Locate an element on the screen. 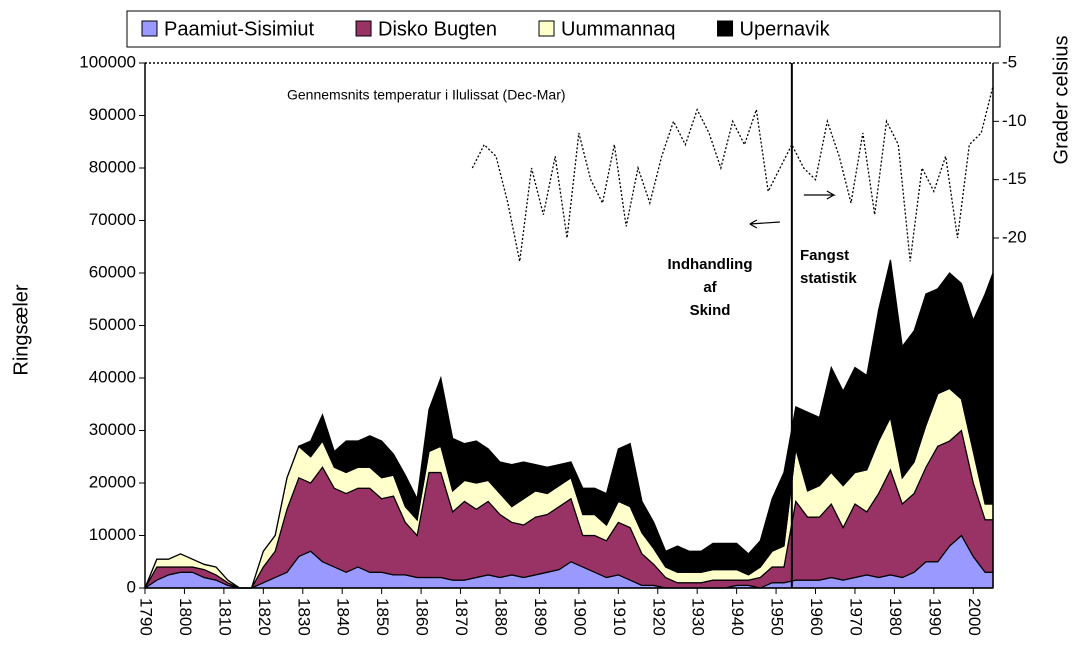  y-tick-label: 90000 is located at coordinates (112, 114).